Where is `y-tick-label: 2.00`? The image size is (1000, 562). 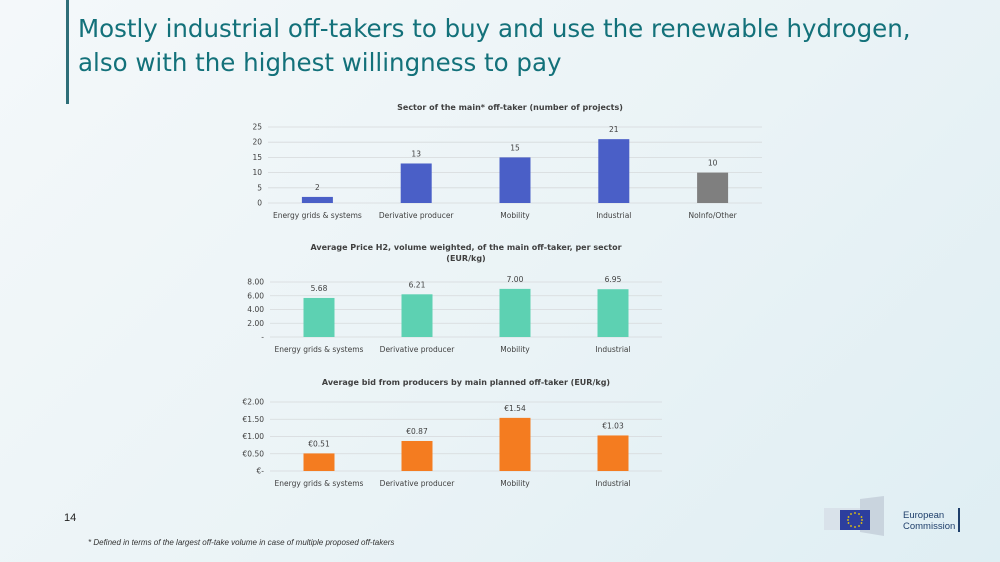
y-tick-label: 2.00 is located at coordinates (255, 323).